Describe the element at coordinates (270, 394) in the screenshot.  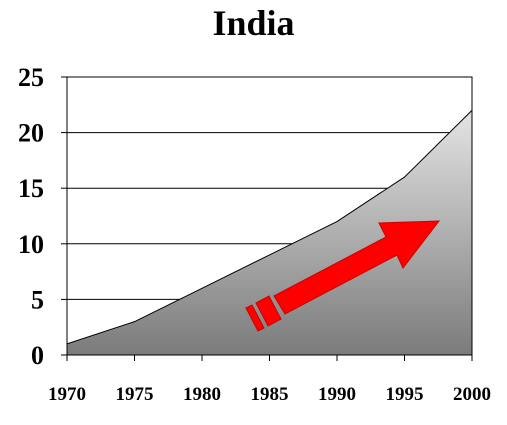
I see `x-tick-label: 1985` at that location.